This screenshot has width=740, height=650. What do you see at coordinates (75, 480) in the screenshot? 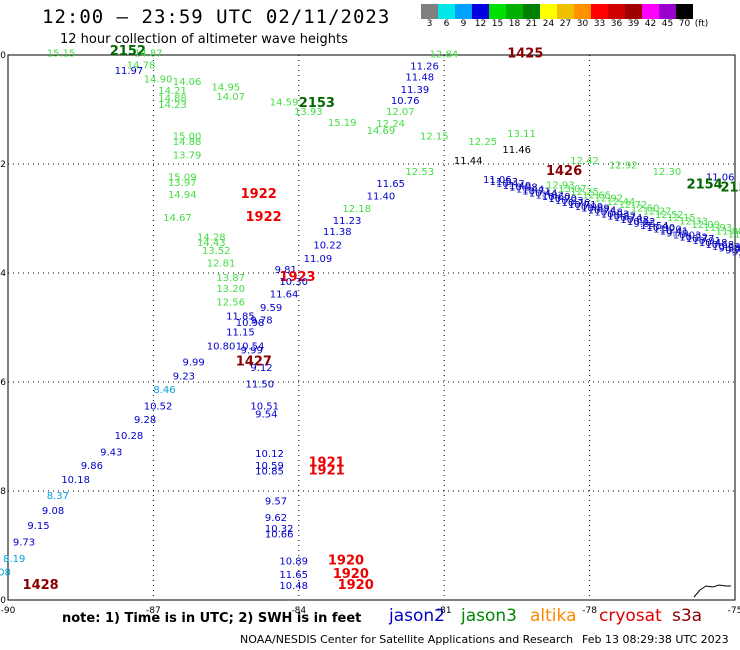
I see `wave-height-value: 10.18` at bounding box center [75, 480].